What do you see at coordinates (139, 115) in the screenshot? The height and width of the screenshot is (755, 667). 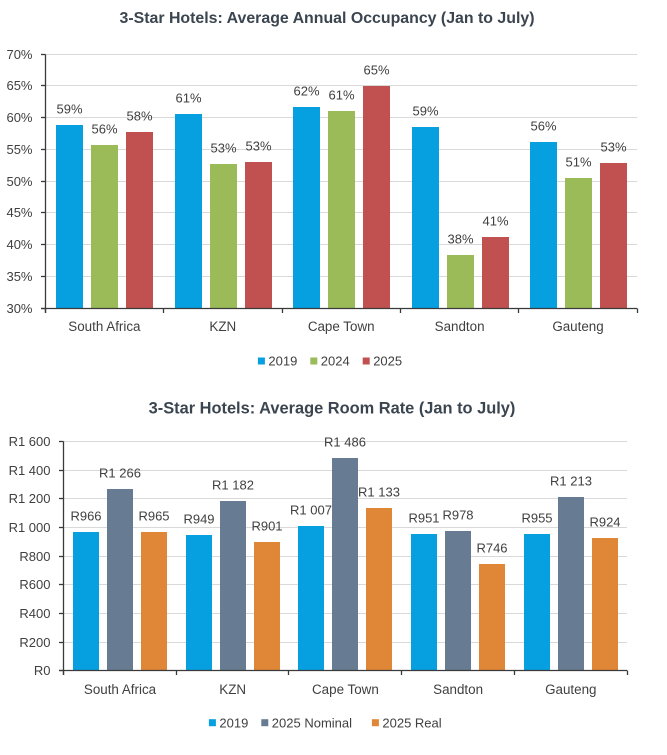 I see `svg-text: 58%` at bounding box center [139, 115].